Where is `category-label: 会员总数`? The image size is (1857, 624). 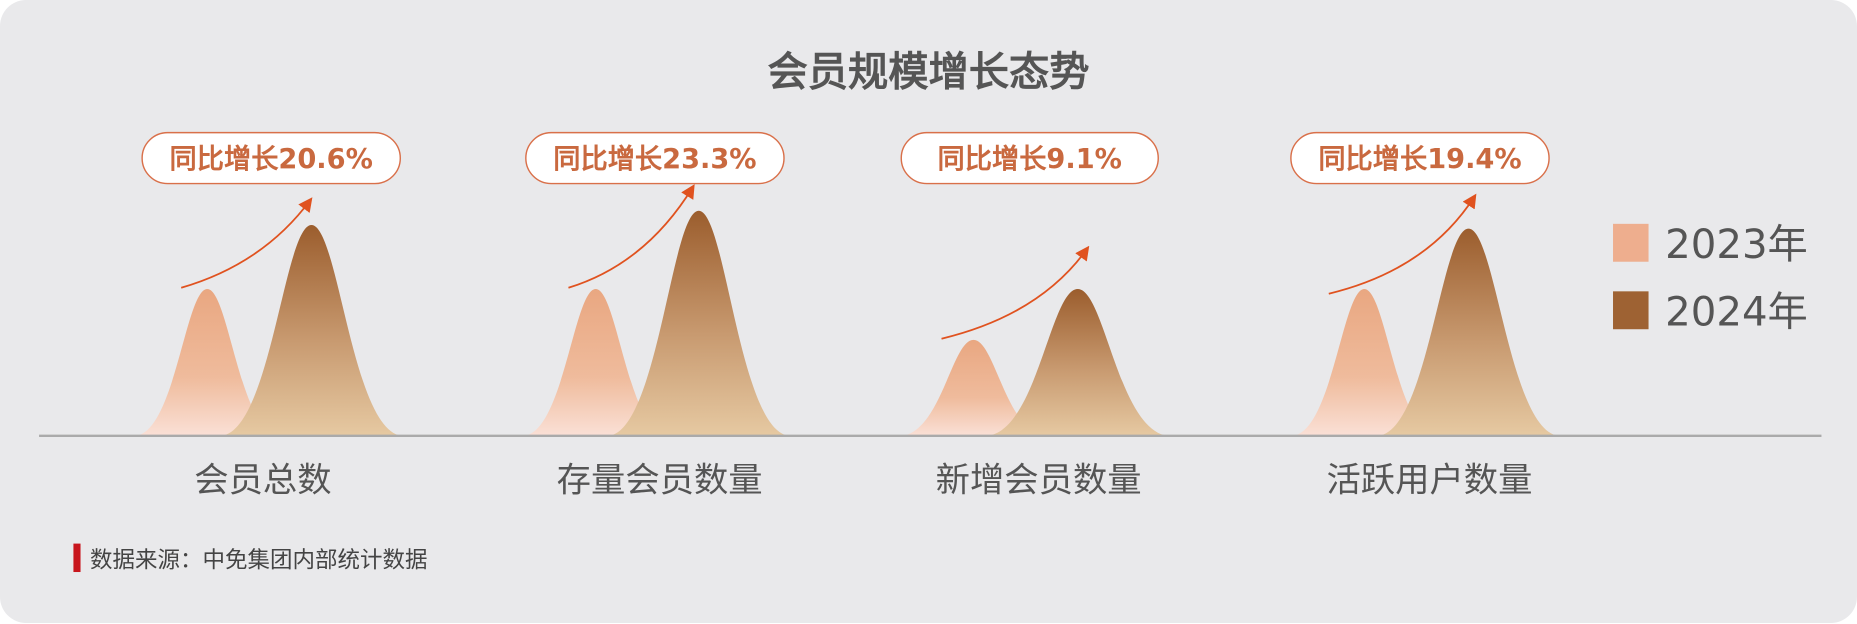
category-label: 会员总数 is located at coordinates (262, 480).